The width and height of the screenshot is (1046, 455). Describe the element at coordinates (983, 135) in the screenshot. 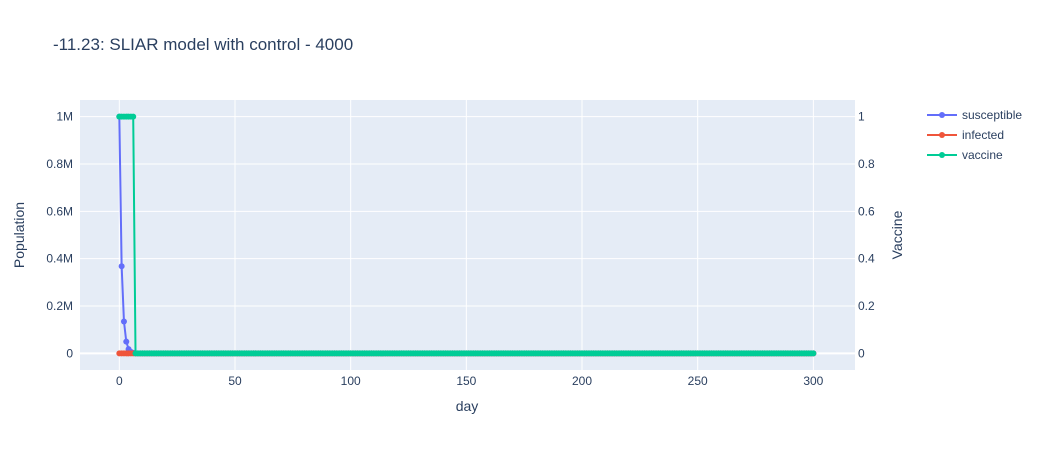

I see `legend-label: infected` at that location.